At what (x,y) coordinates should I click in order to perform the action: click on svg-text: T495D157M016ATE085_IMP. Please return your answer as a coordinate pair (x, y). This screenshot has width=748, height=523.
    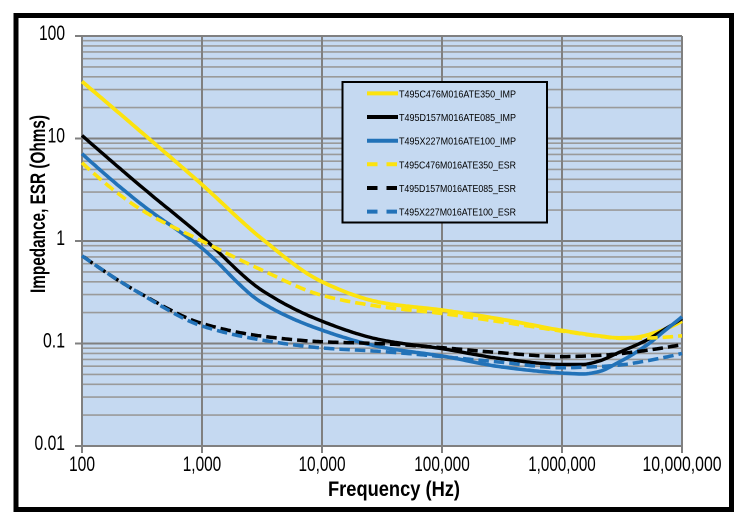
    Looking at the image, I should click on (457, 118).